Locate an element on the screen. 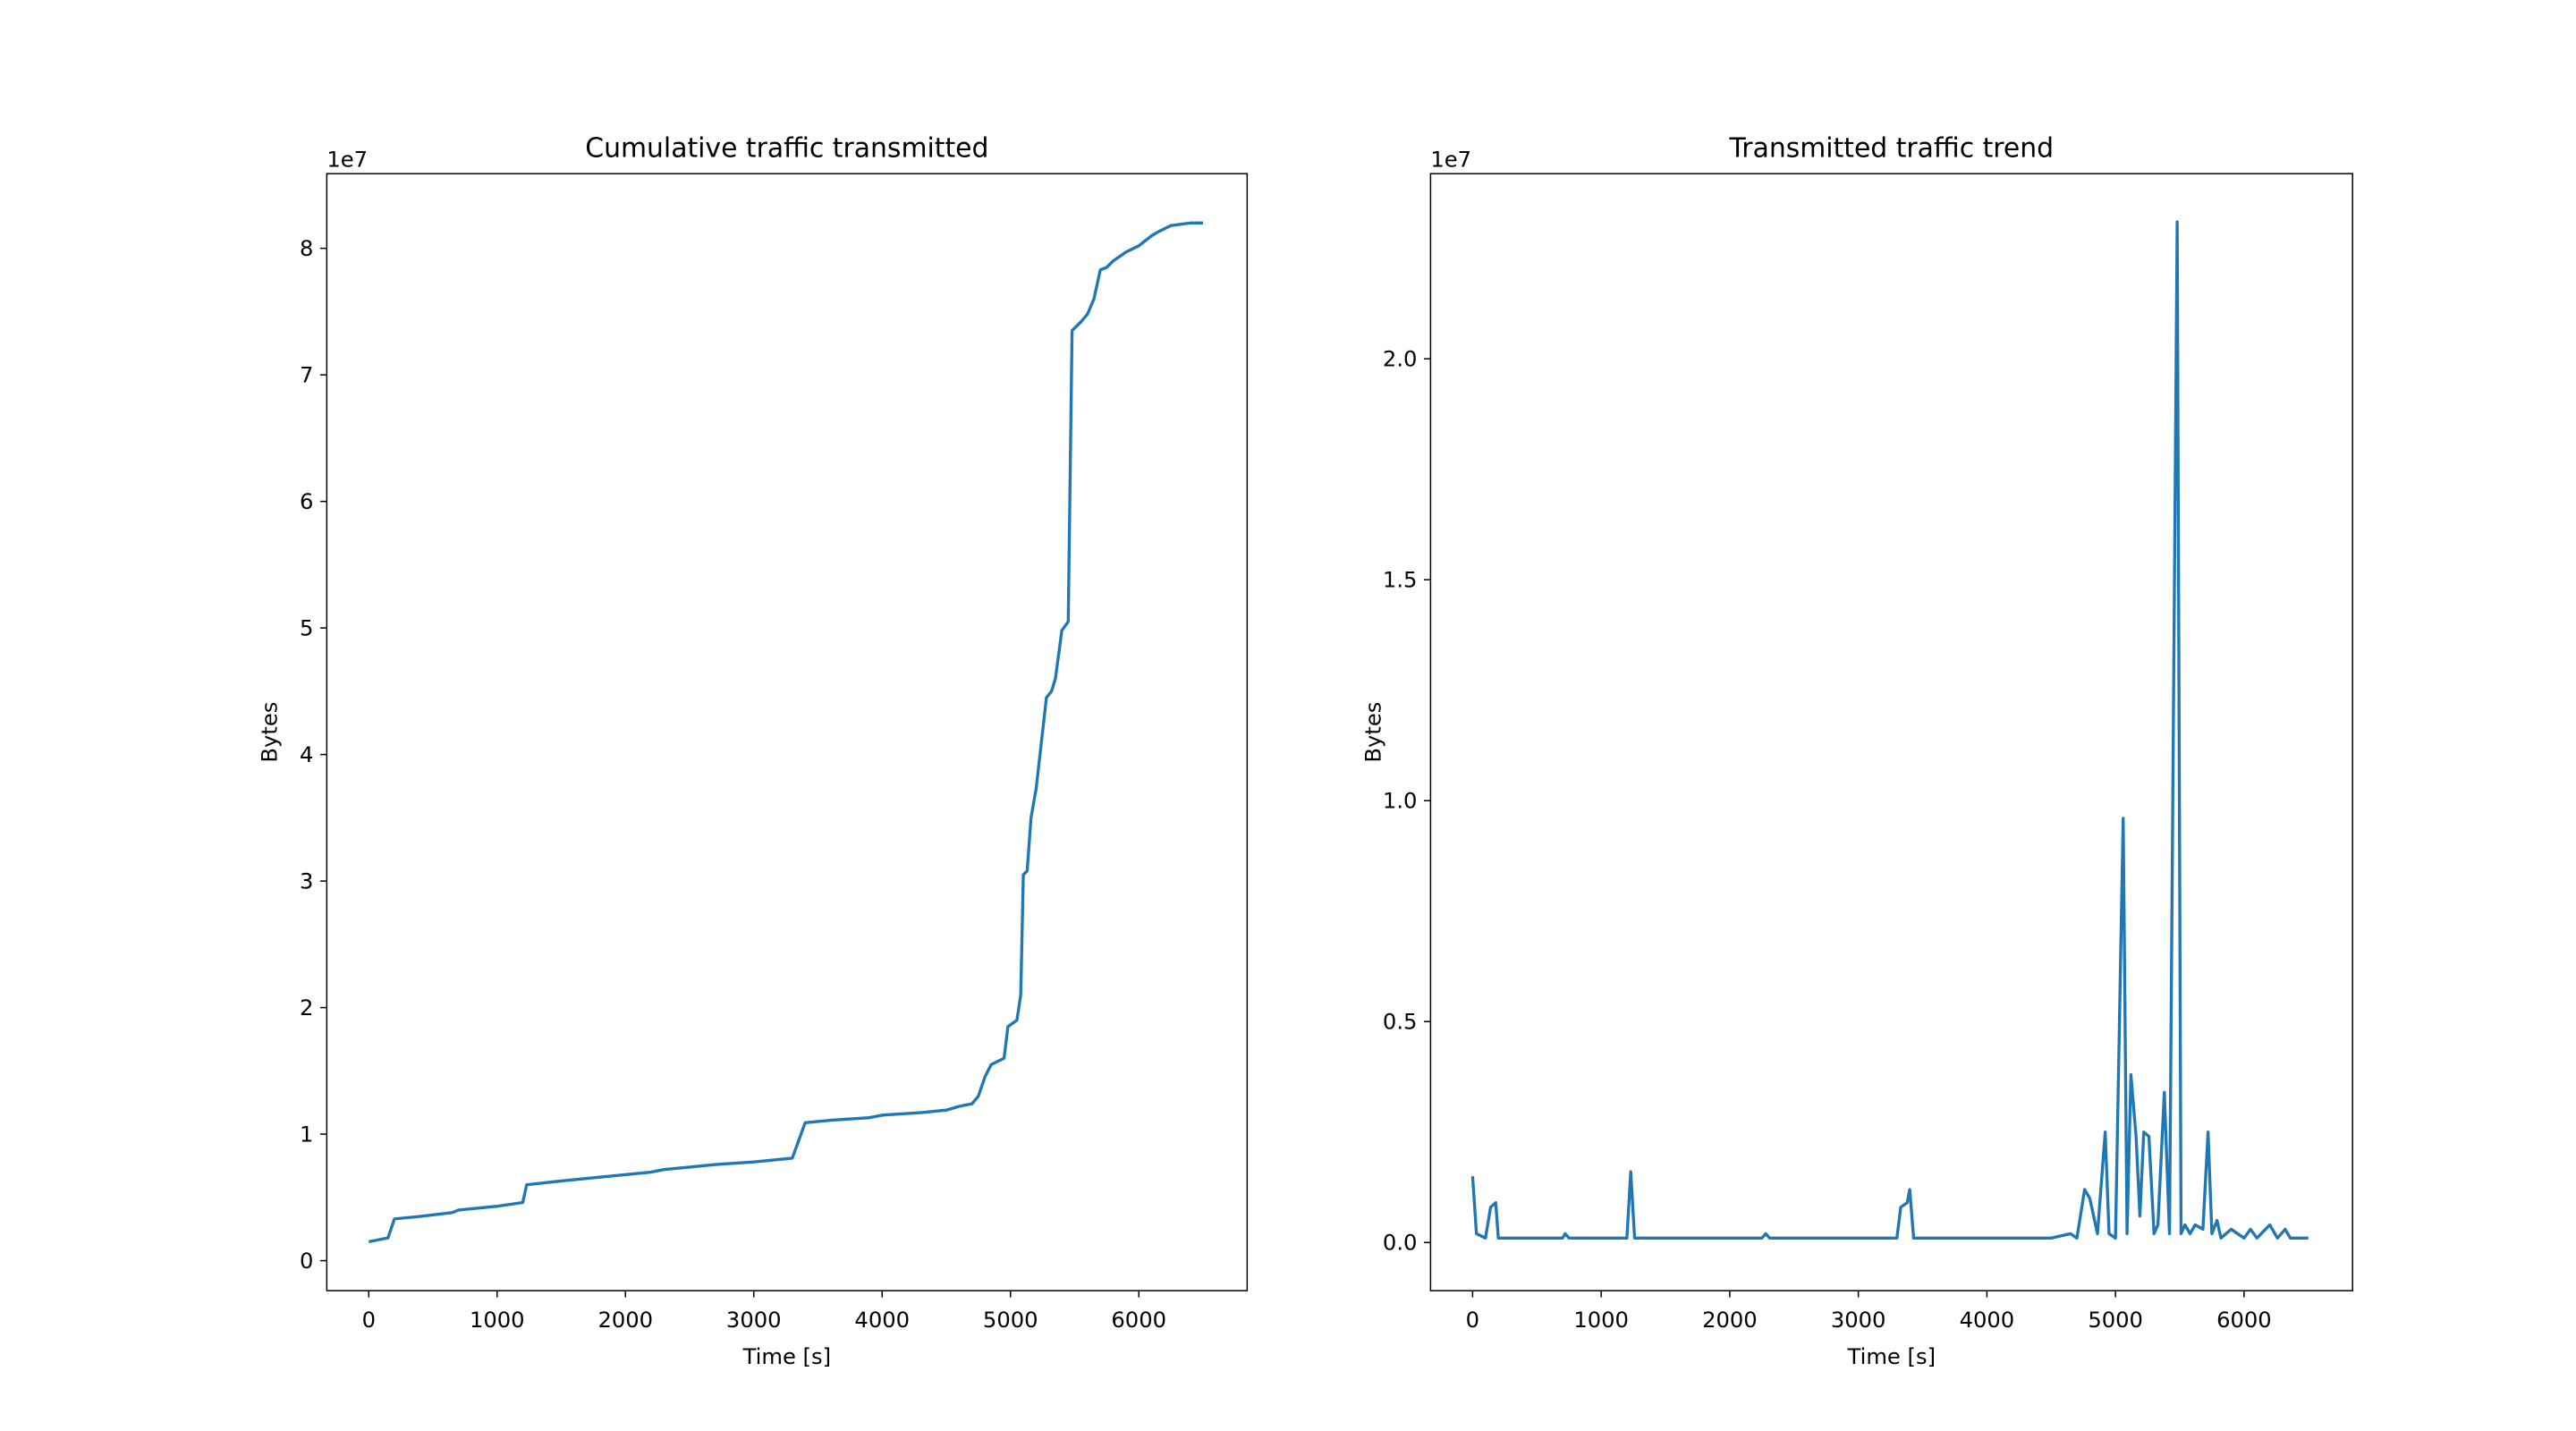 The image size is (2576, 1431). chart-title: Transmitted traffic trend is located at coordinates (1891, 149).